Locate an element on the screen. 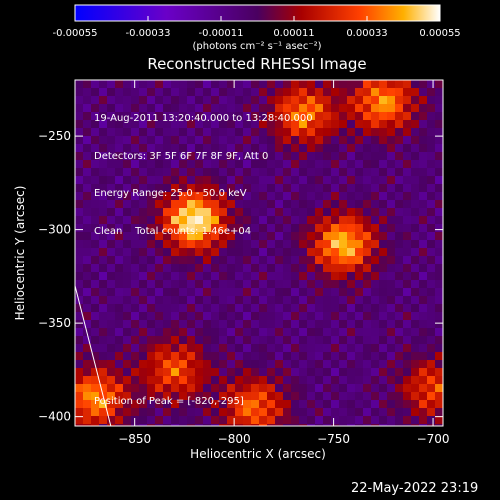 This screenshot has height=500, width=500. colorbar-tick-label: -0.00055 is located at coordinates (75, 33).